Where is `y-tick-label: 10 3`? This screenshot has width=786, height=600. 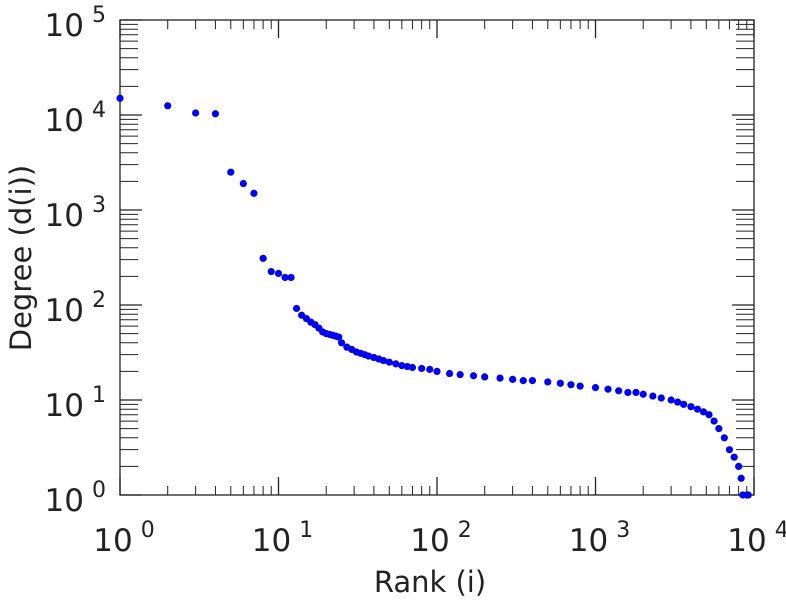 y-tick-label: 10 3 is located at coordinates (75, 213).